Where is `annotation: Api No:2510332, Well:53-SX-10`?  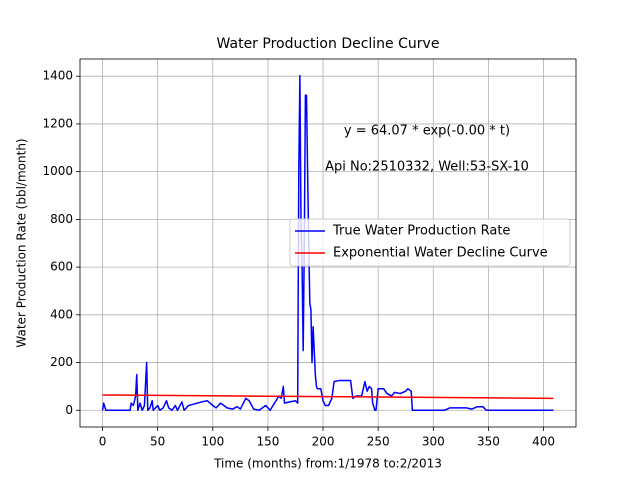 annotation: Api No:2510332, Well:53-SX-10 is located at coordinates (427, 167).